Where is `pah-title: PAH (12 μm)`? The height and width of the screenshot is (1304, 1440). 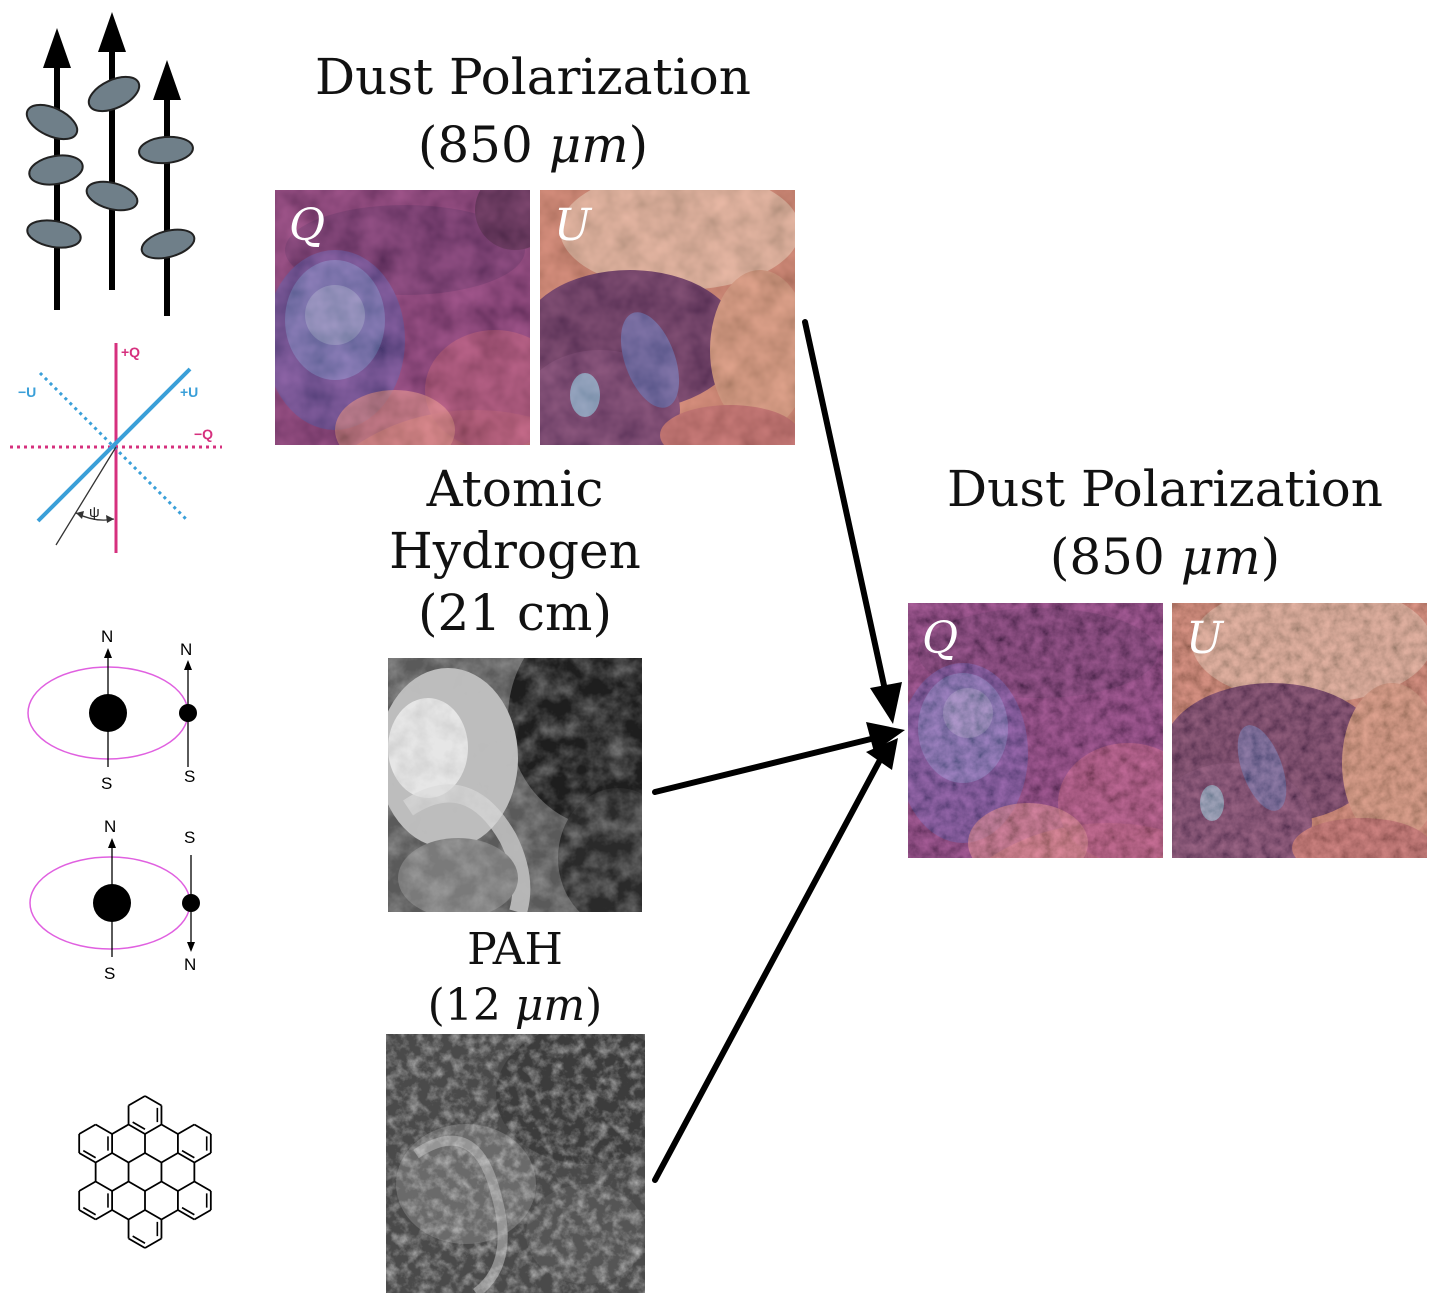
pah-title: PAH (12 μm) is located at coordinates (515, 978).